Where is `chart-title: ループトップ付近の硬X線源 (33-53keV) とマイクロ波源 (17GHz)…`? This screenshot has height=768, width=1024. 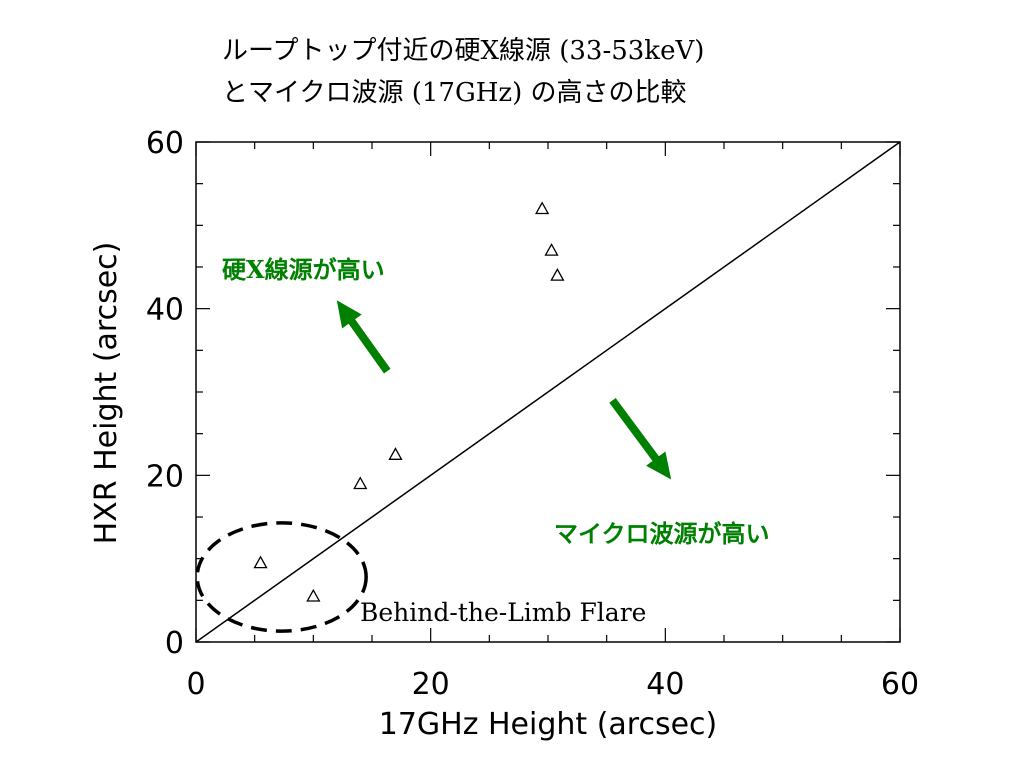 chart-title: ループトップ付近の硬X線源 (33-53keV) とマイクロ波源 (17GHz)… is located at coordinates (463, 72).